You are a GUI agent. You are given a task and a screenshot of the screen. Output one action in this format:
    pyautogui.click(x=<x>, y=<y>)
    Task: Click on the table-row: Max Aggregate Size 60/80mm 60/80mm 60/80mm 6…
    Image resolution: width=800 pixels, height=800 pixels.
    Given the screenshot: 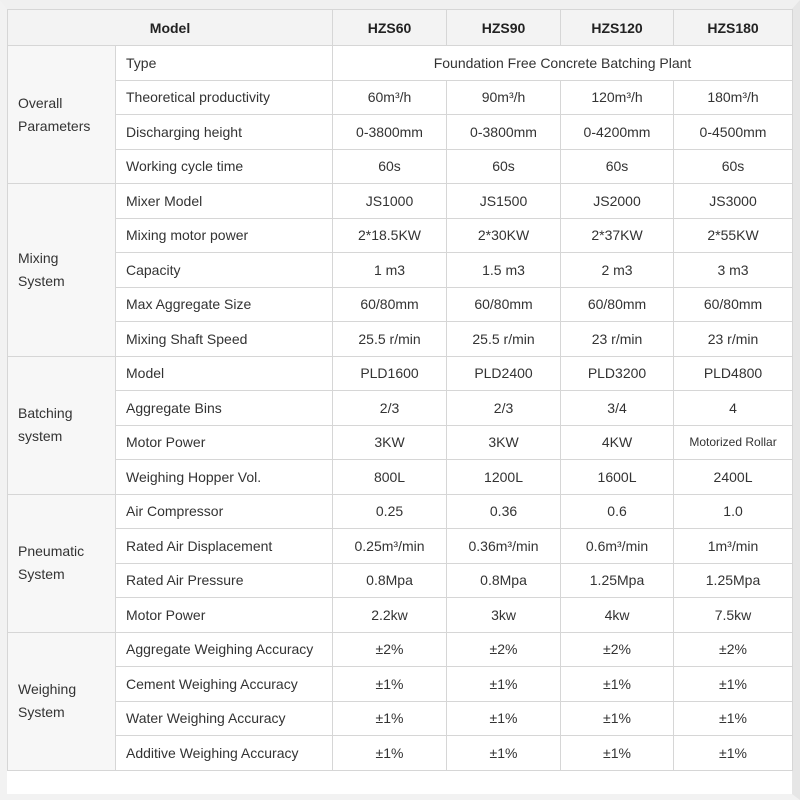 What is the action you would take?
    pyautogui.click(x=401, y=304)
    